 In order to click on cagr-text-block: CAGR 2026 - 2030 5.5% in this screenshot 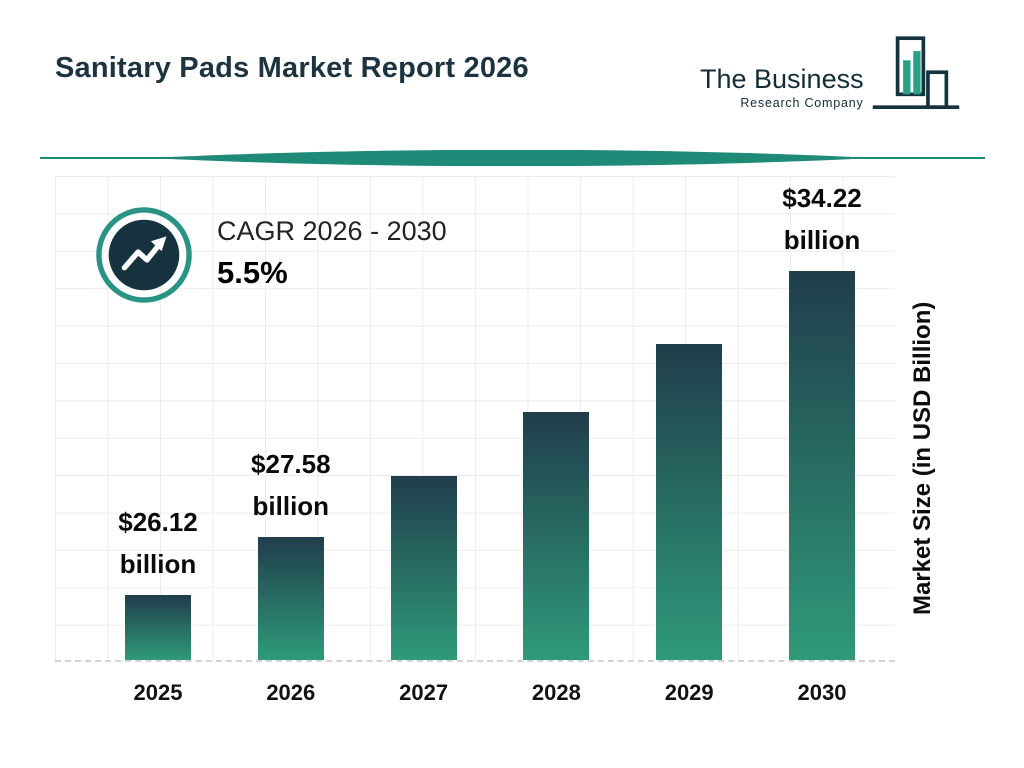, I will do `click(332, 253)`.